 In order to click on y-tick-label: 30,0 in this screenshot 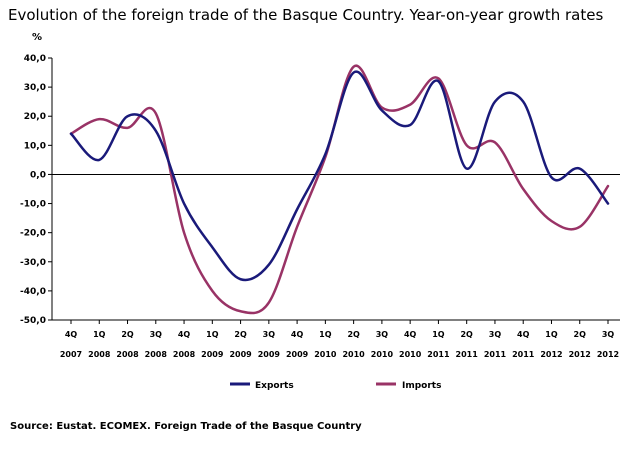, I will do `click(35, 88)`.